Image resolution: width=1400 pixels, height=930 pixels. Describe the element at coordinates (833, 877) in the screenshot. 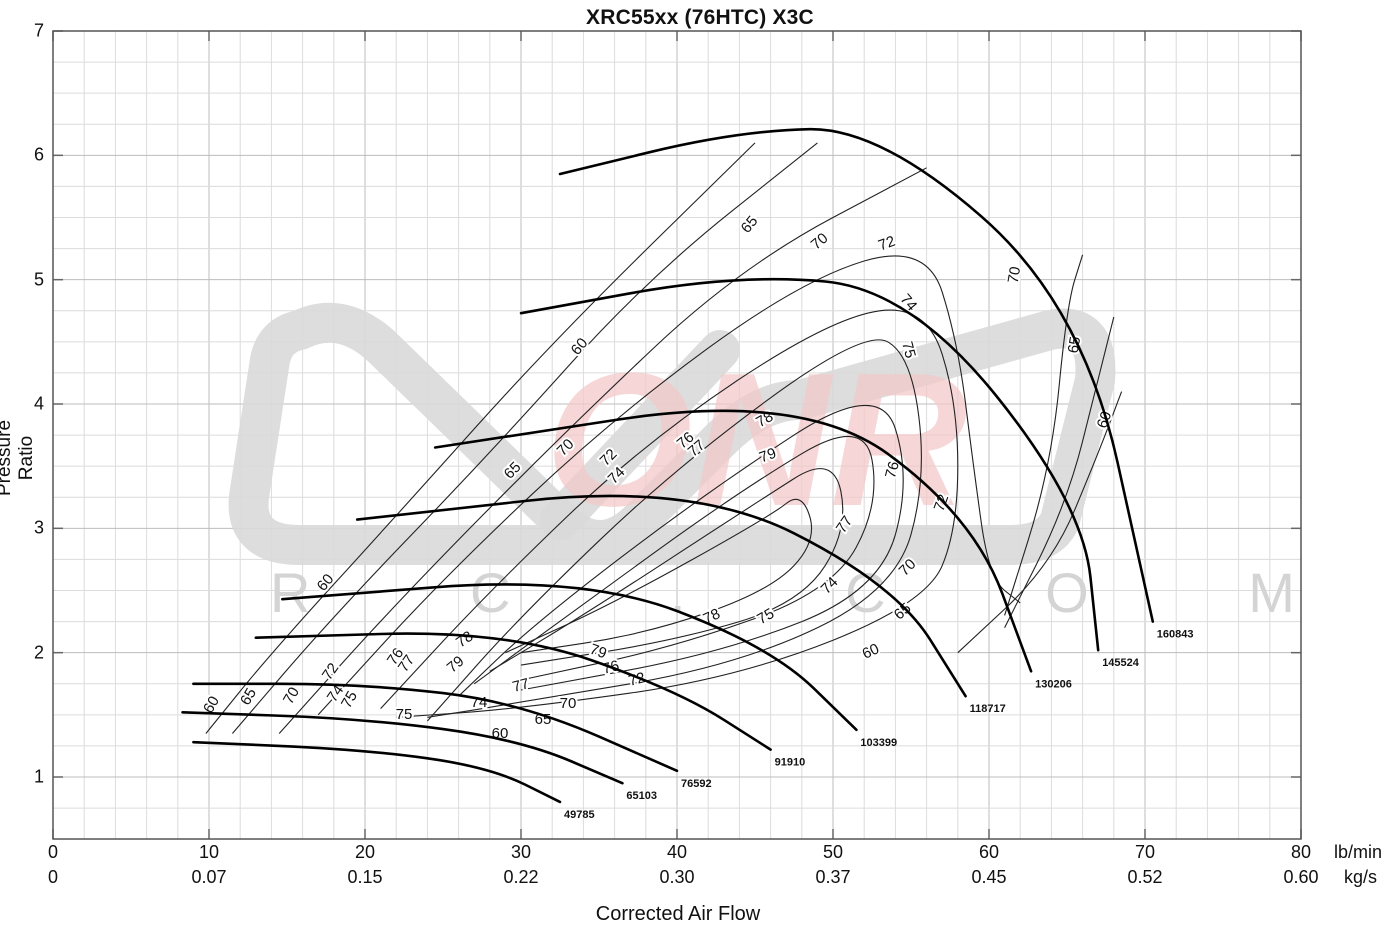

I see `x-tick-label-kgs: 0.37` at that location.